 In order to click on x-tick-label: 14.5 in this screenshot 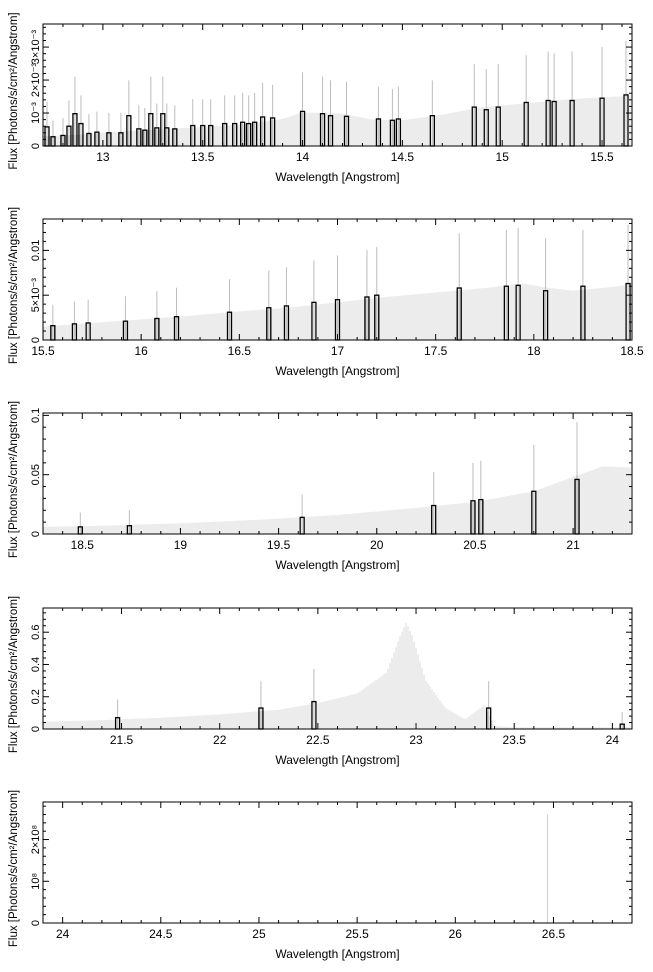, I will do `click(403, 157)`.